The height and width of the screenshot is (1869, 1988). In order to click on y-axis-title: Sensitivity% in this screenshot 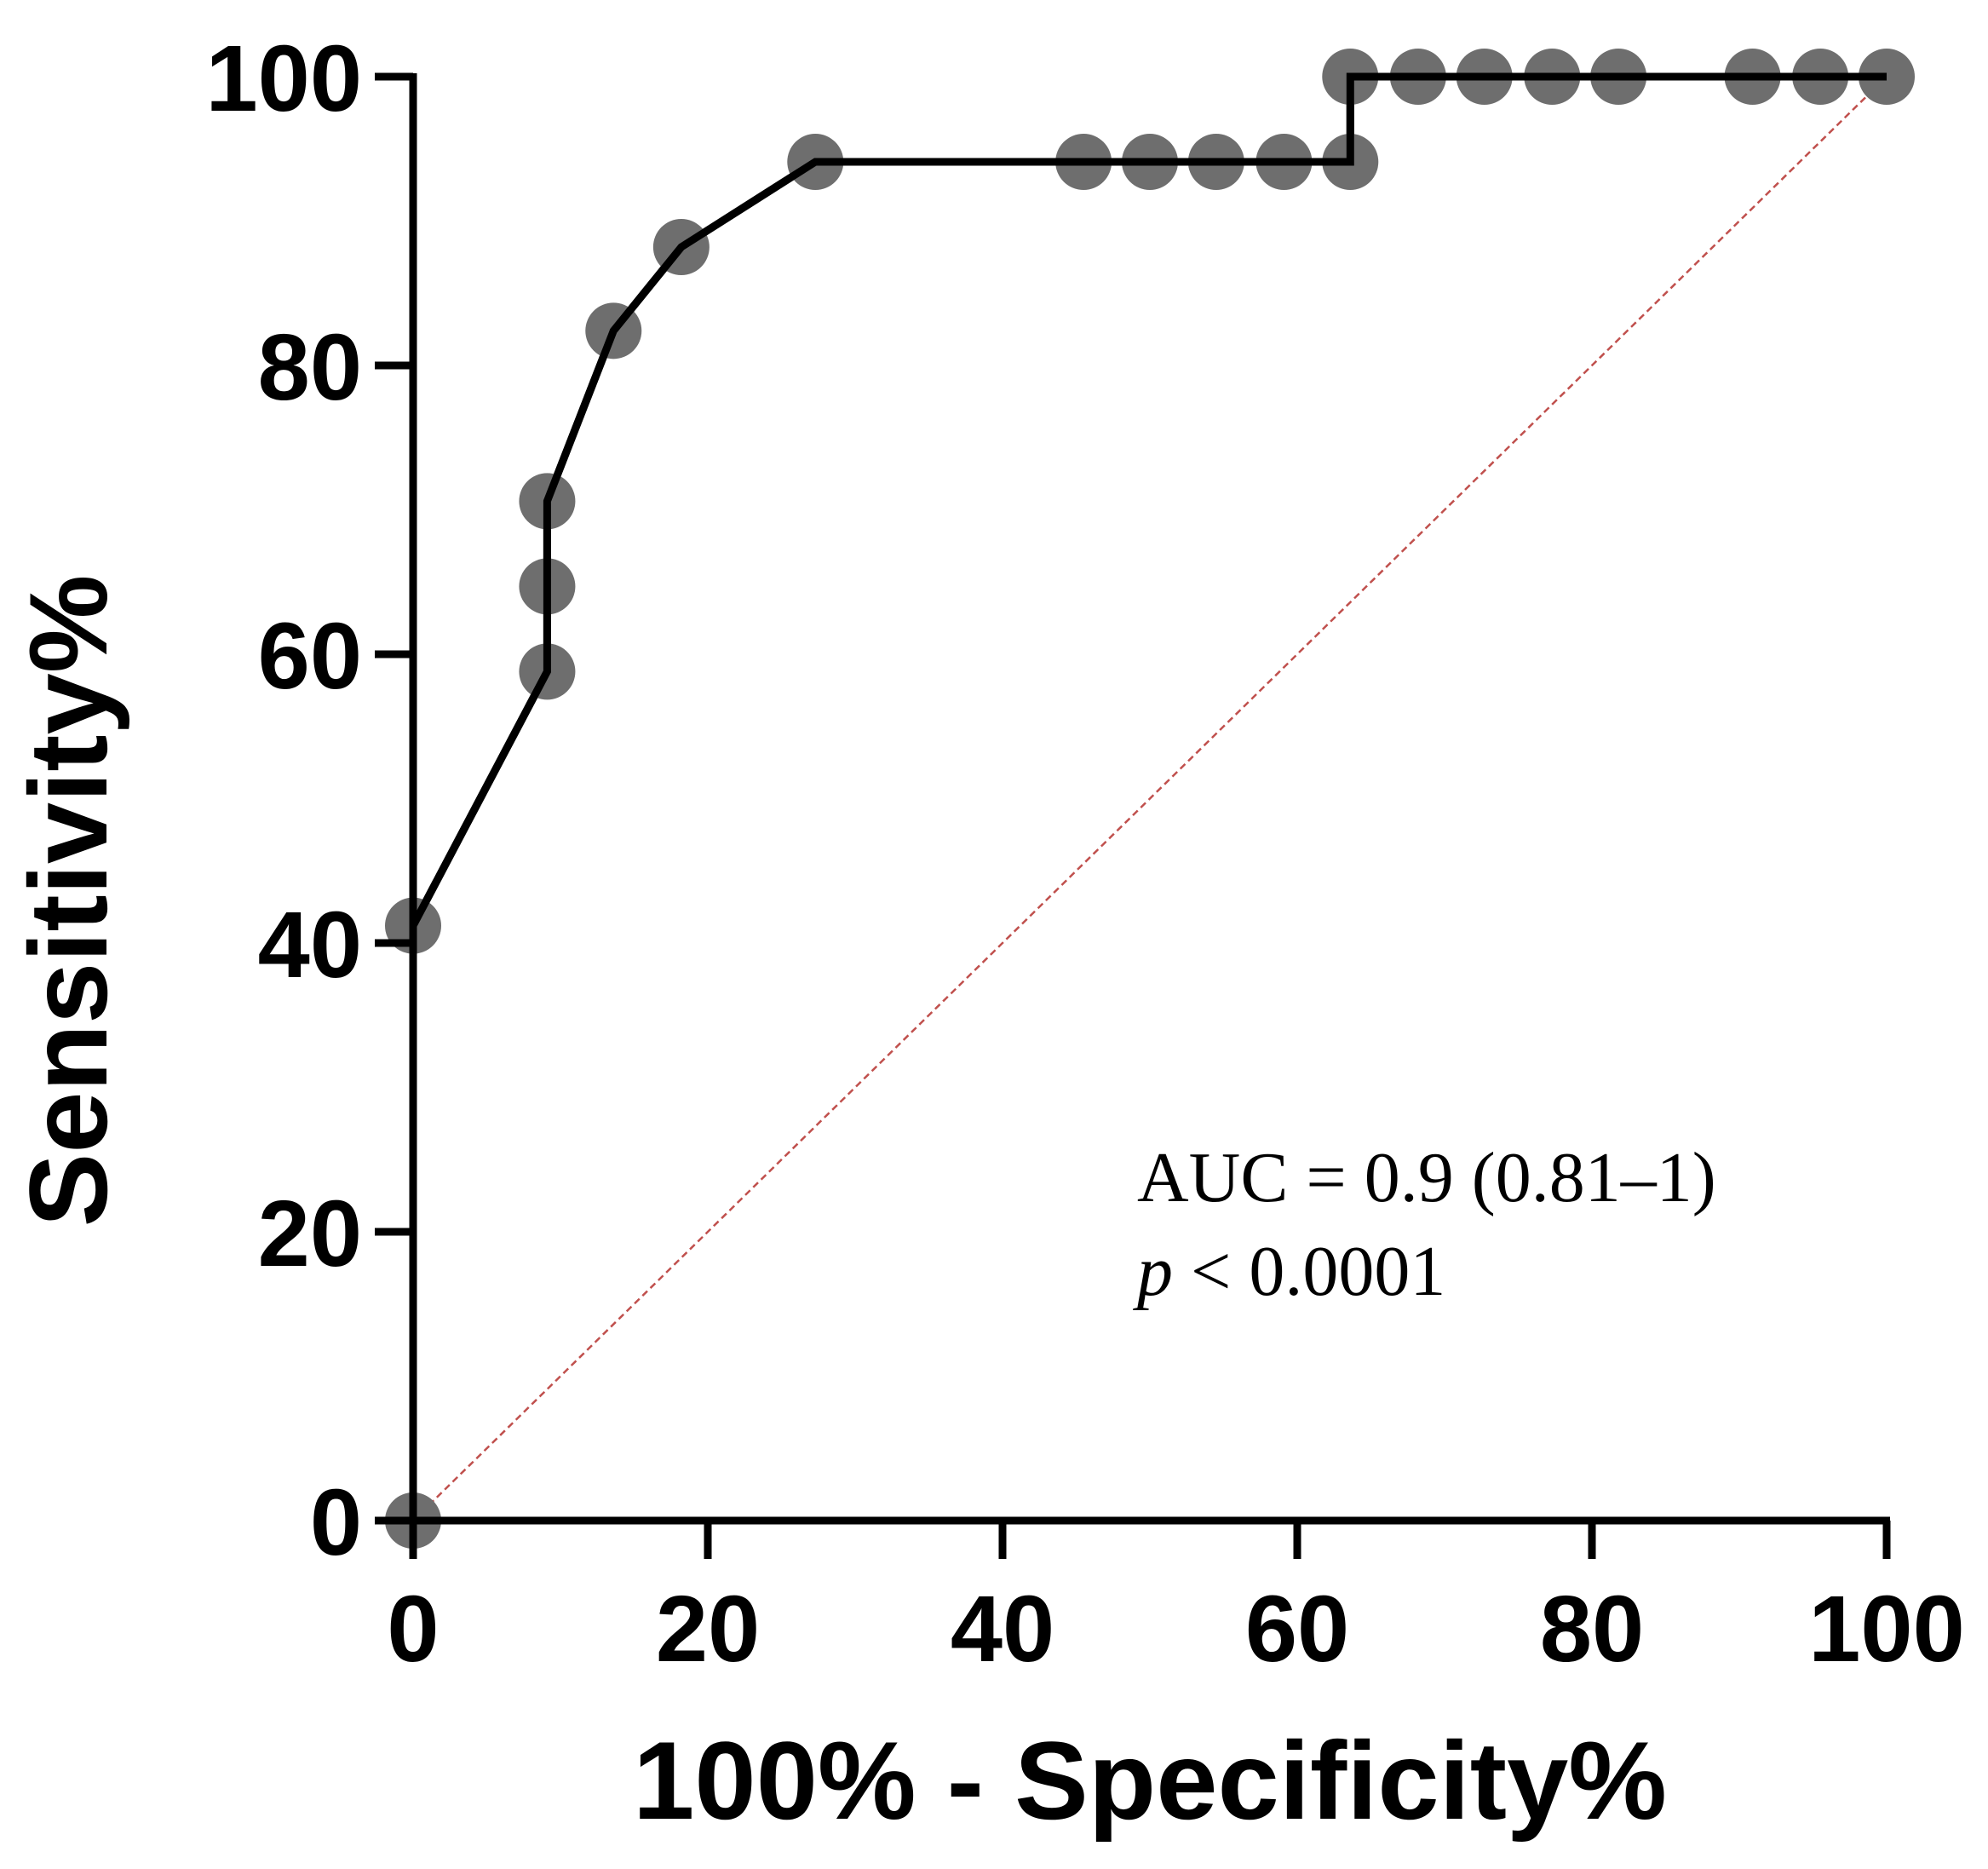, I will do `click(68, 901)`.